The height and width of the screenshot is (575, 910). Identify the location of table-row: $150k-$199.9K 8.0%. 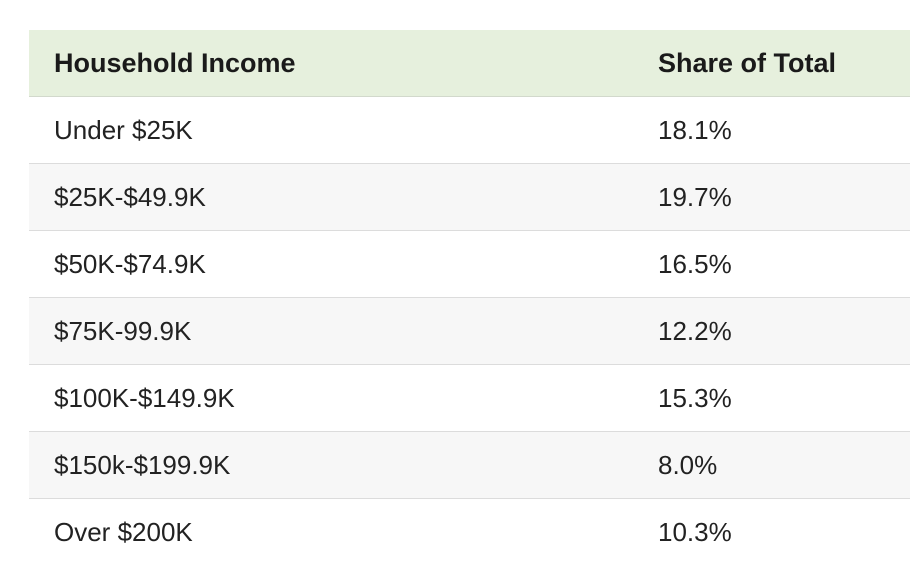
(469, 465).